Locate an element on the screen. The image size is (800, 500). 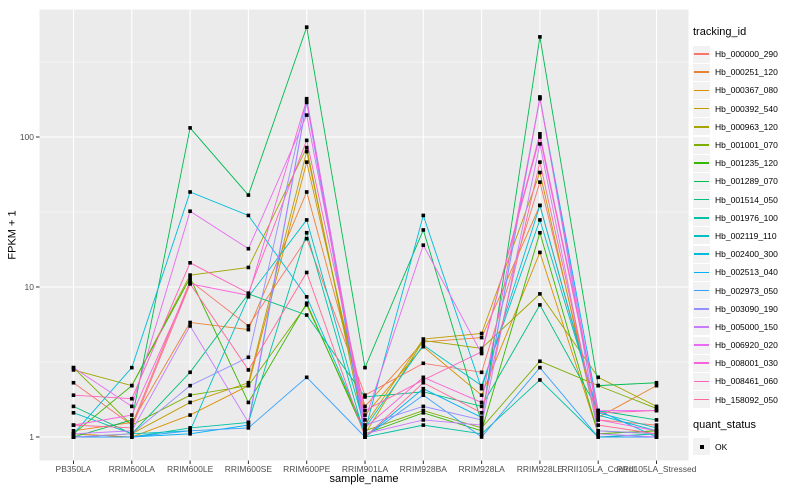
x-tick-label: RRIM600LA is located at coordinates (132, 469).